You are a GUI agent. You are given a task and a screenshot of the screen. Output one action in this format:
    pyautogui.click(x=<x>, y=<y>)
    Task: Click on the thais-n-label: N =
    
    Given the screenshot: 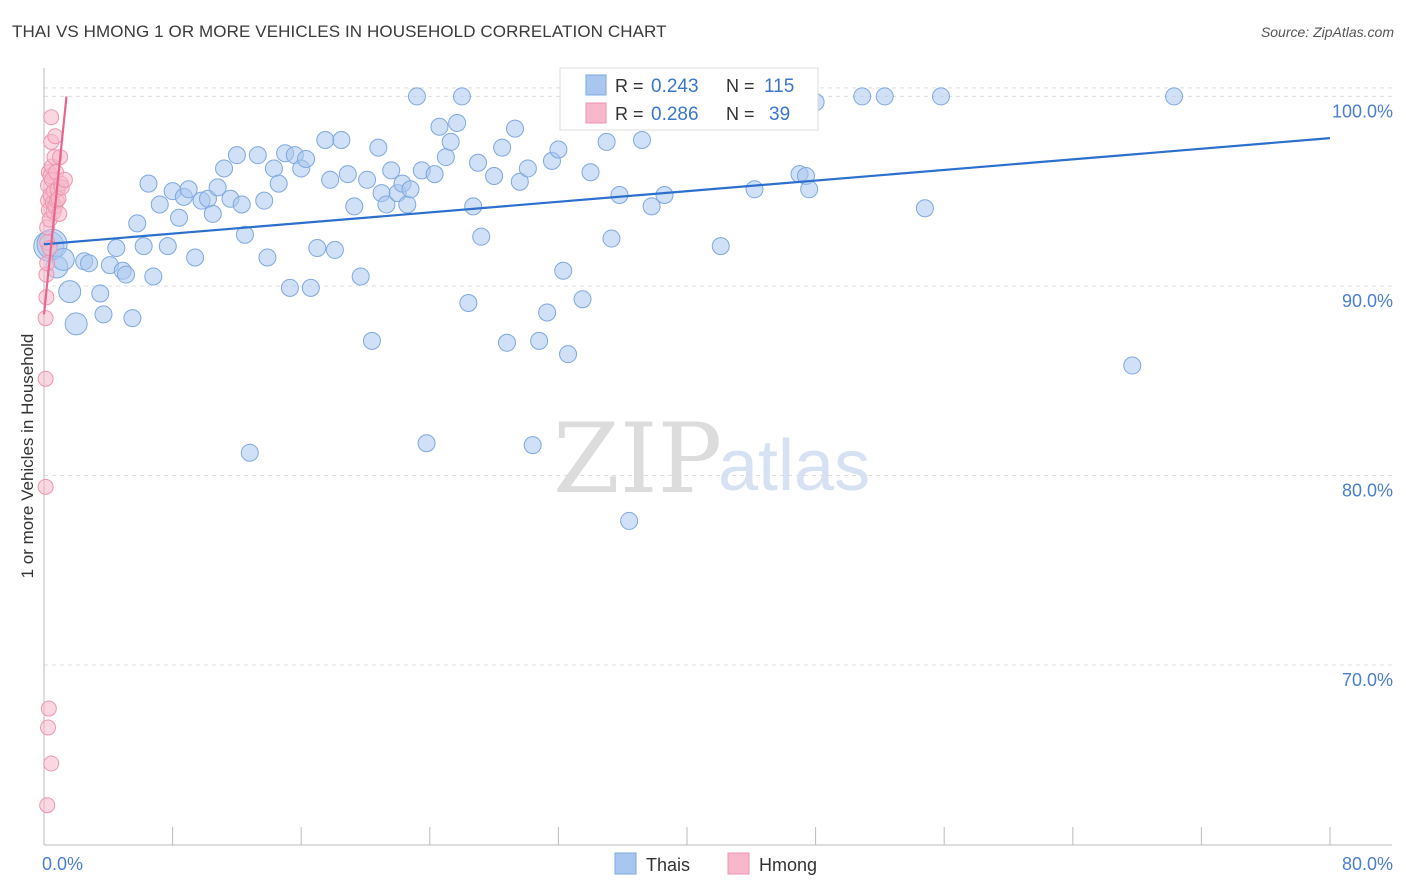 What is the action you would take?
    pyautogui.click(x=740, y=86)
    